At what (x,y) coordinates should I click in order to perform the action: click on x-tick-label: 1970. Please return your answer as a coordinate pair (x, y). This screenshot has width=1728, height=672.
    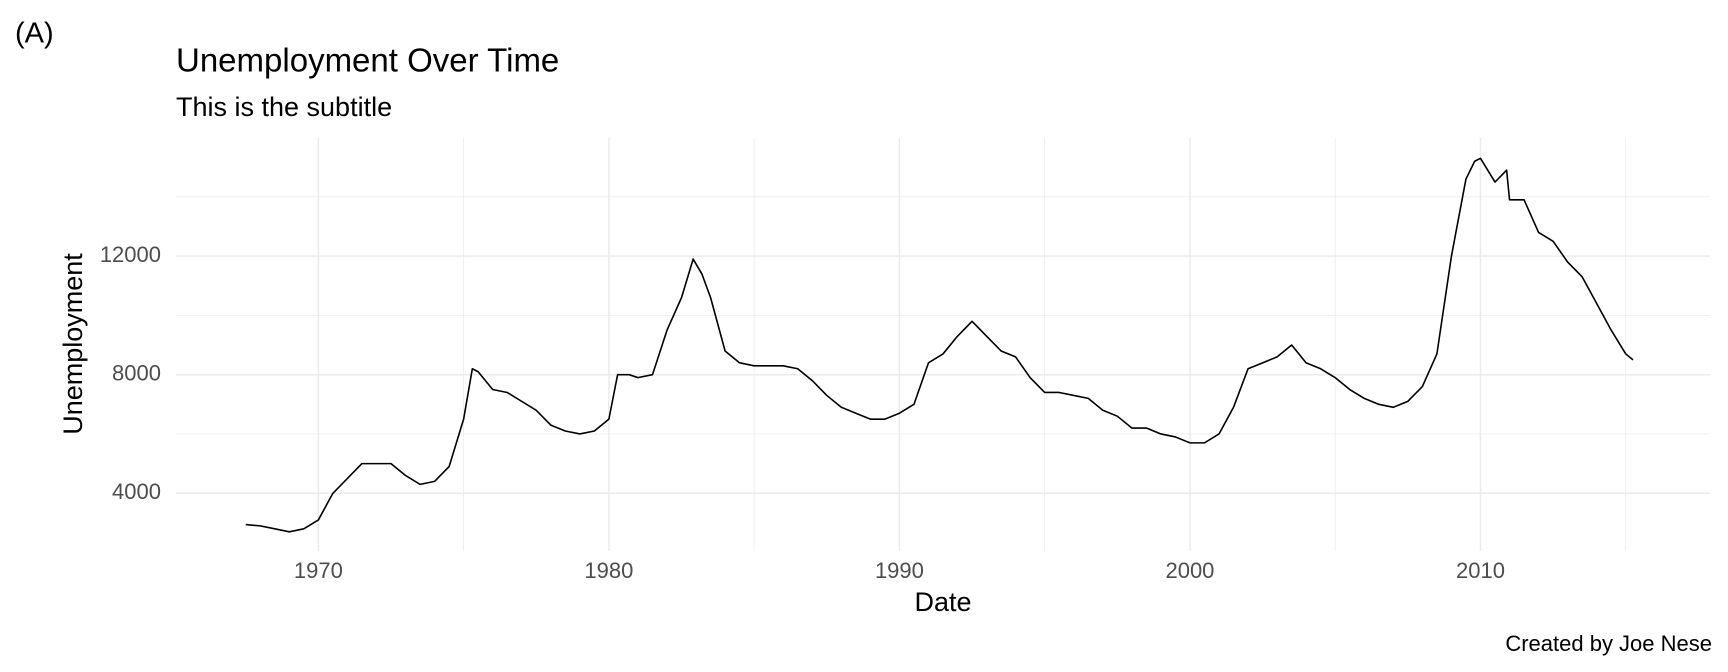
    Looking at the image, I should click on (318, 570).